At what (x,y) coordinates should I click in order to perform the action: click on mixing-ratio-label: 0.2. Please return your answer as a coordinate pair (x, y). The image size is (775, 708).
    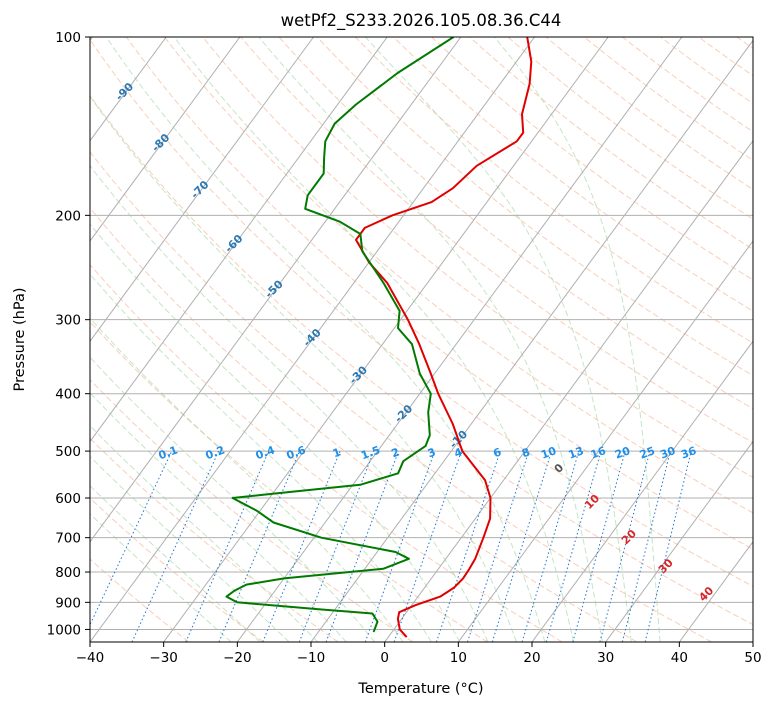
    Looking at the image, I should click on (215, 452).